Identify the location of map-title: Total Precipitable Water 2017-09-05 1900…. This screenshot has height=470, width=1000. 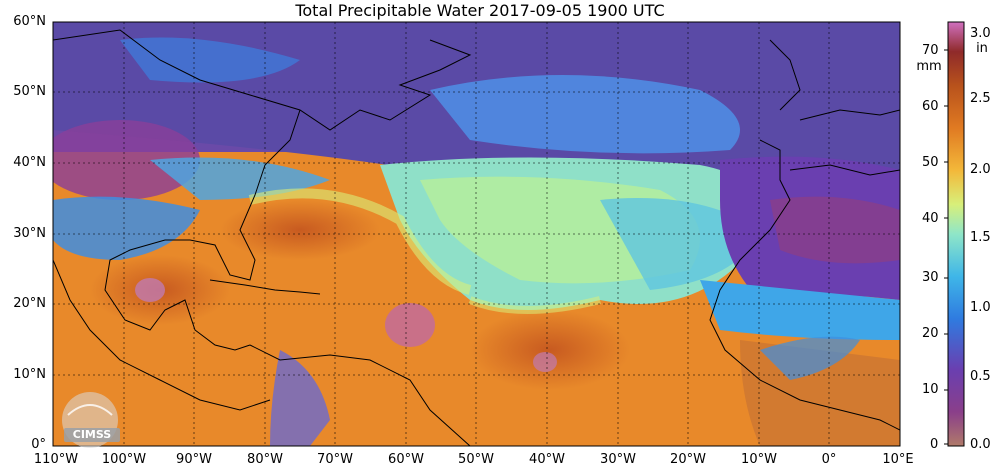
(480, 10).